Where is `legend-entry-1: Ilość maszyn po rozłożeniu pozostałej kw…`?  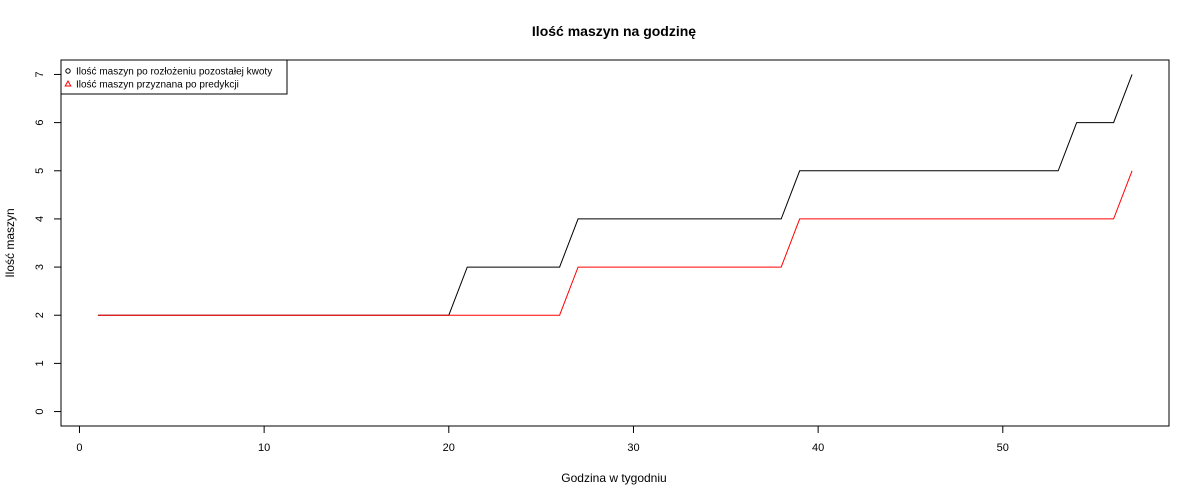 legend-entry-1: Ilość maszyn po rozłożeniu pozostałej kw… is located at coordinates (174, 72).